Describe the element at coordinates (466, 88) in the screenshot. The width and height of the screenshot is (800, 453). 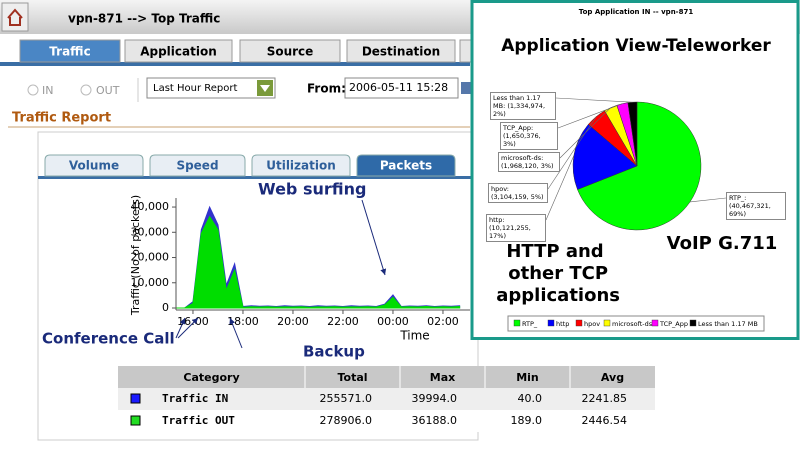
I see `calendar-icon` at that location.